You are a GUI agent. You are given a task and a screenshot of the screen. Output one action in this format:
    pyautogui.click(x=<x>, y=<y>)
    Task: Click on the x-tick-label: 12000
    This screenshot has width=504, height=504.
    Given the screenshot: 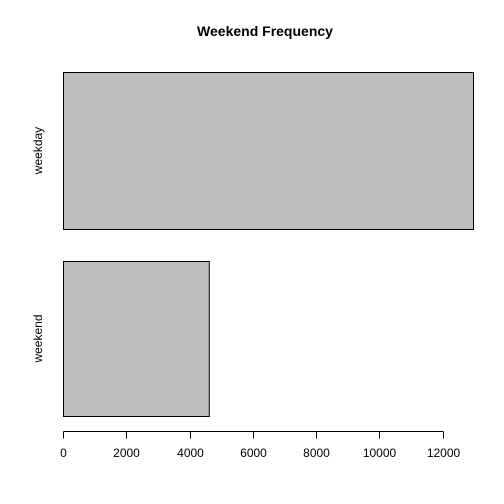 What is the action you would take?
    pyautogui.click(x=444, y=453)
    